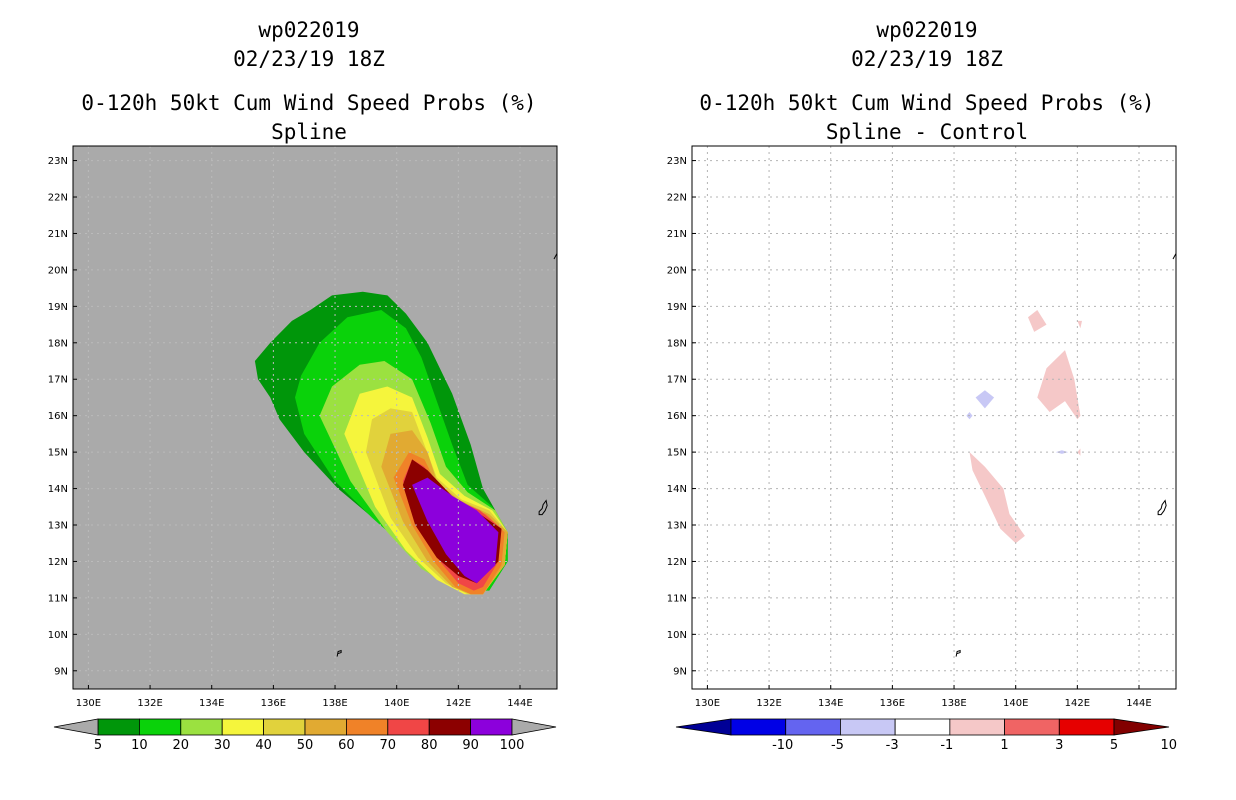 This screenshot has height=800, width=1236. Describe the element at coordinates (58, 161) in the screenshot. I see `left-ytick-label-23N: 23N` at that location.